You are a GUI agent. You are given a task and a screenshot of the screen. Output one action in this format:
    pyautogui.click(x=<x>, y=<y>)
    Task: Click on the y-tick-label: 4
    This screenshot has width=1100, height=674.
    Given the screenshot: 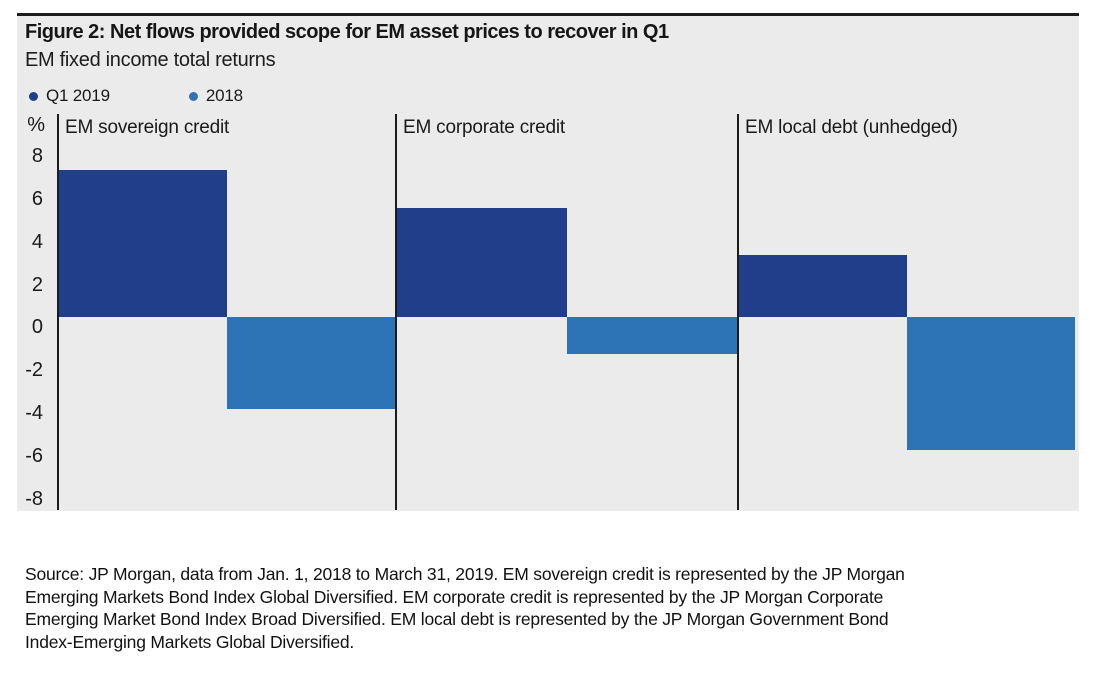 What is the action you would take?
    pyautogui.click(x=37, y=241)
    